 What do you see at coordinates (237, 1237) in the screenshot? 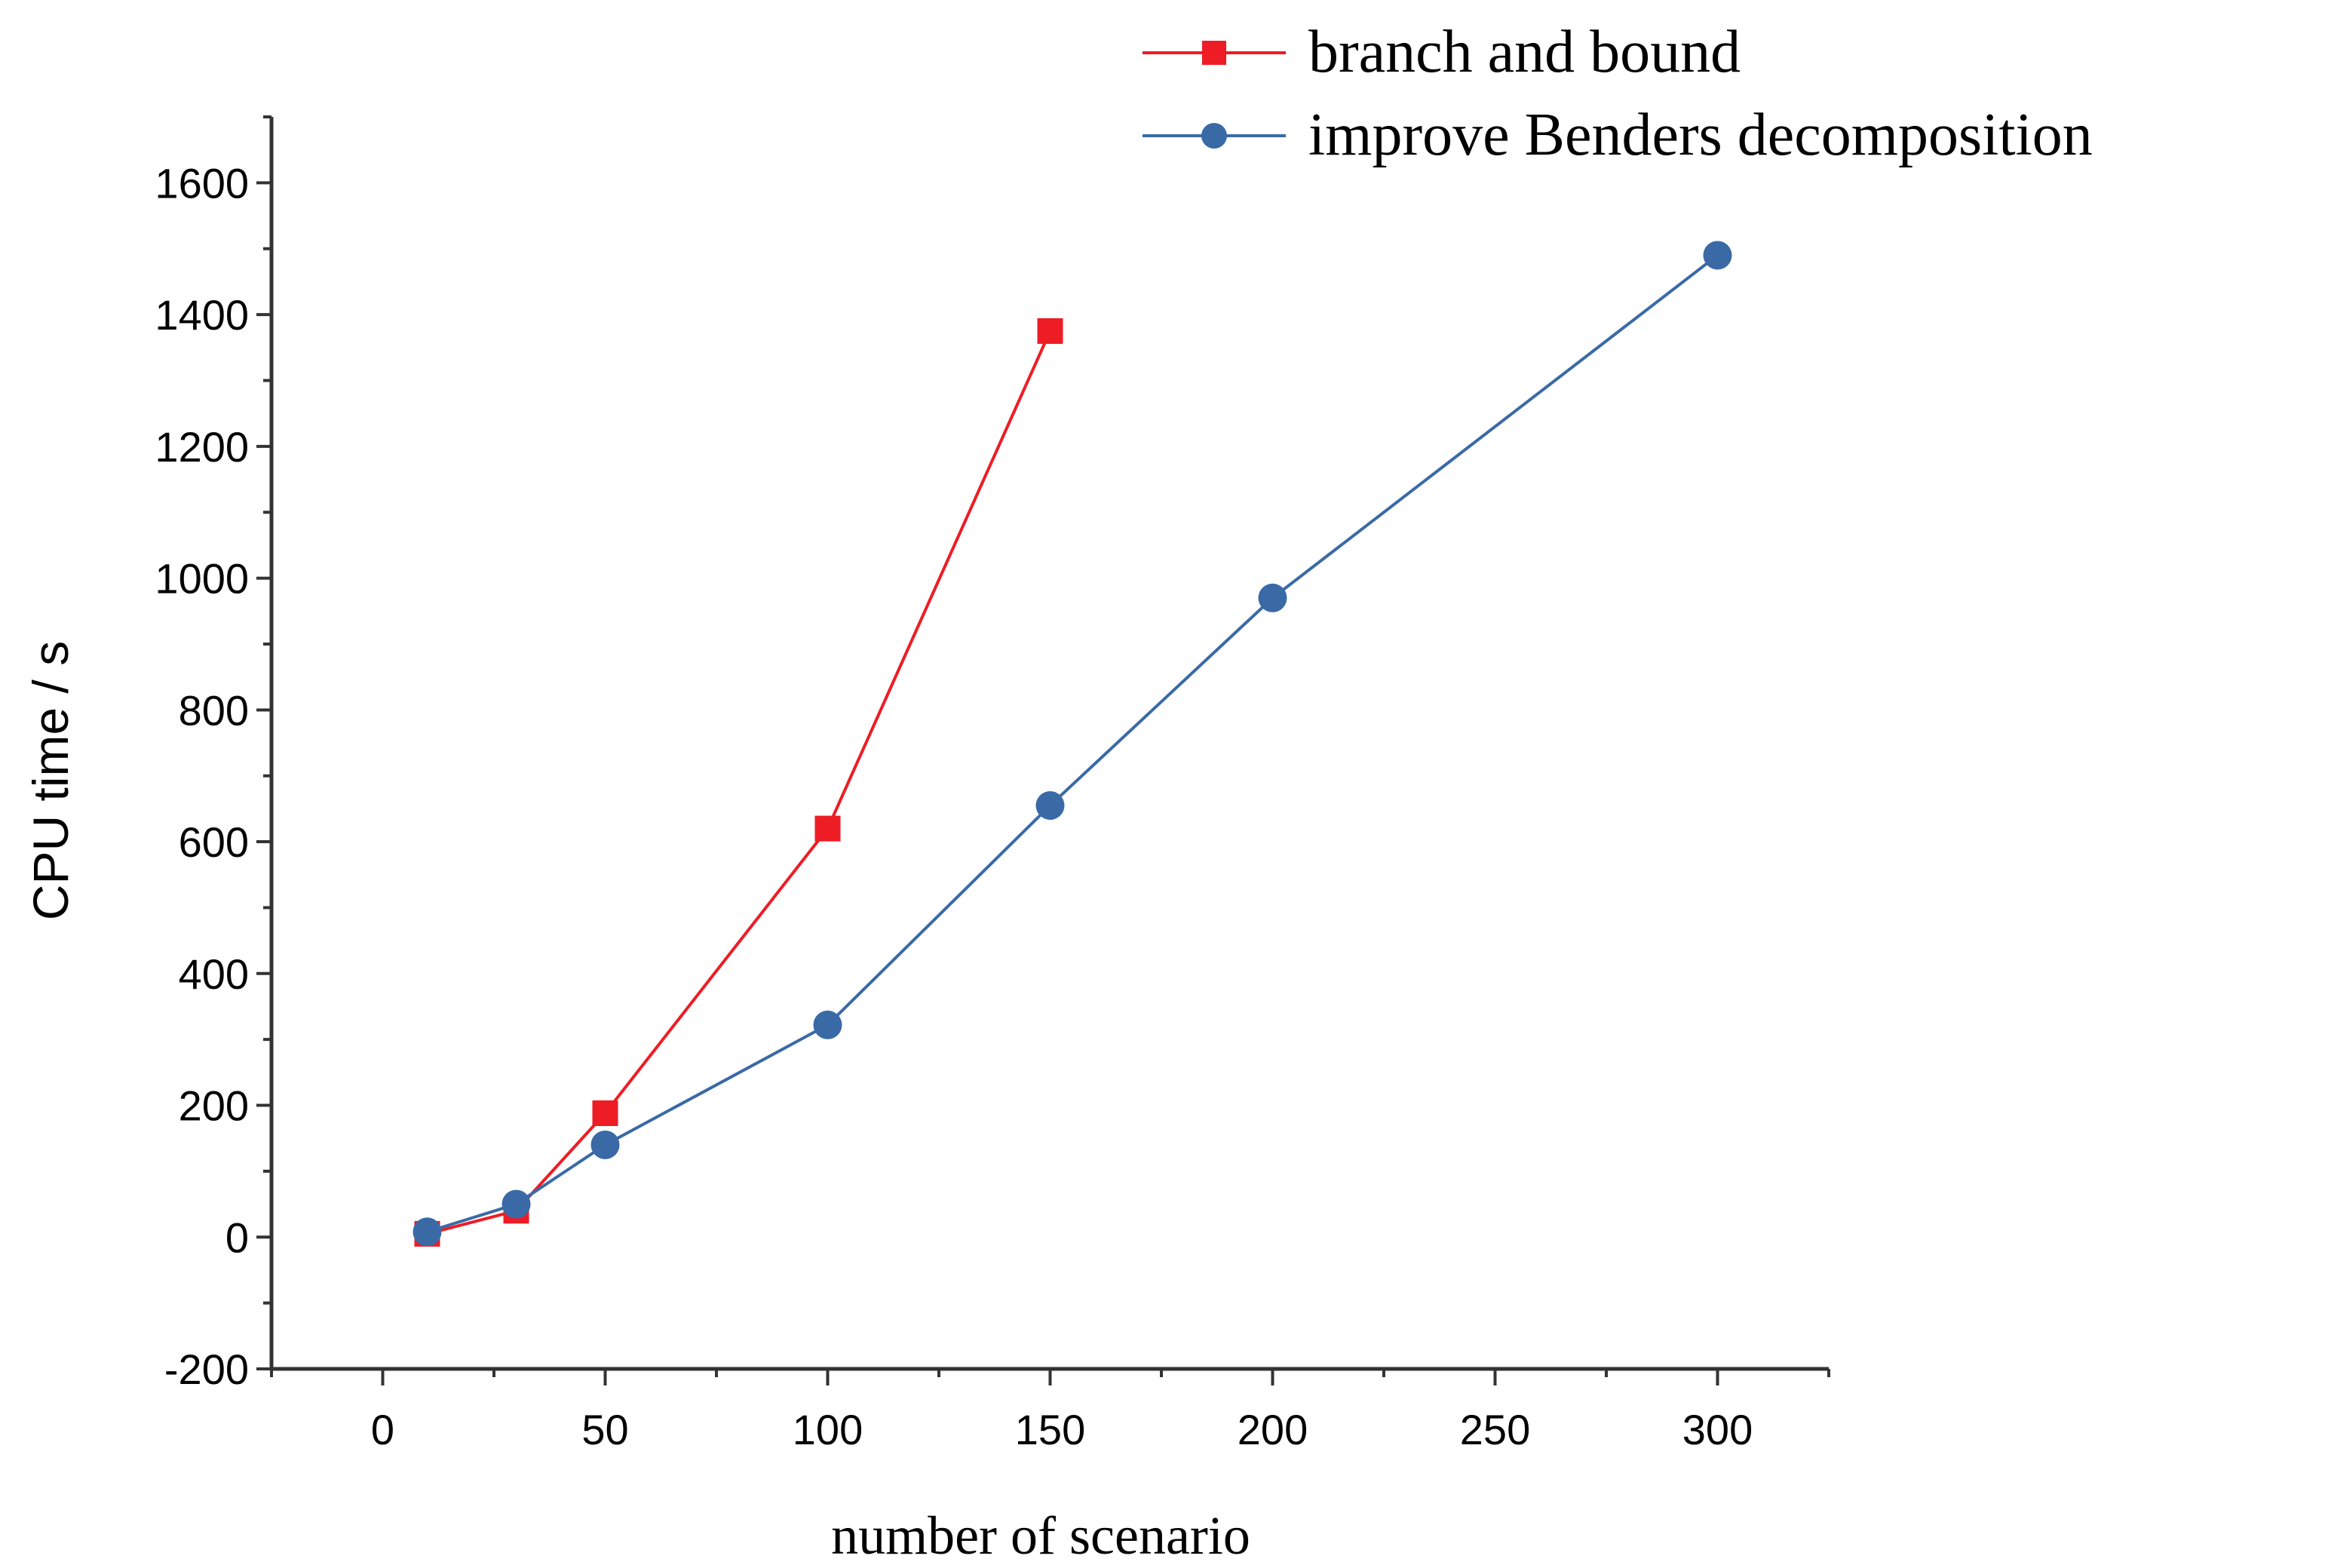
I see `y-tick-label: 0` at bounding box center [237, 1237].